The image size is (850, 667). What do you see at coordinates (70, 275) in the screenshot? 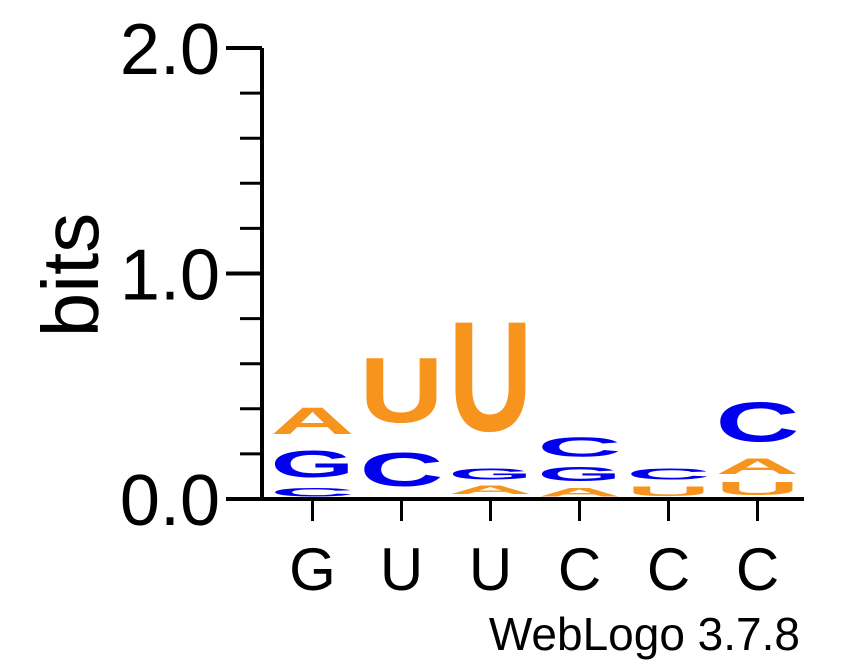
I see `y-axis-label: bits` at bounding box center [70, 275].